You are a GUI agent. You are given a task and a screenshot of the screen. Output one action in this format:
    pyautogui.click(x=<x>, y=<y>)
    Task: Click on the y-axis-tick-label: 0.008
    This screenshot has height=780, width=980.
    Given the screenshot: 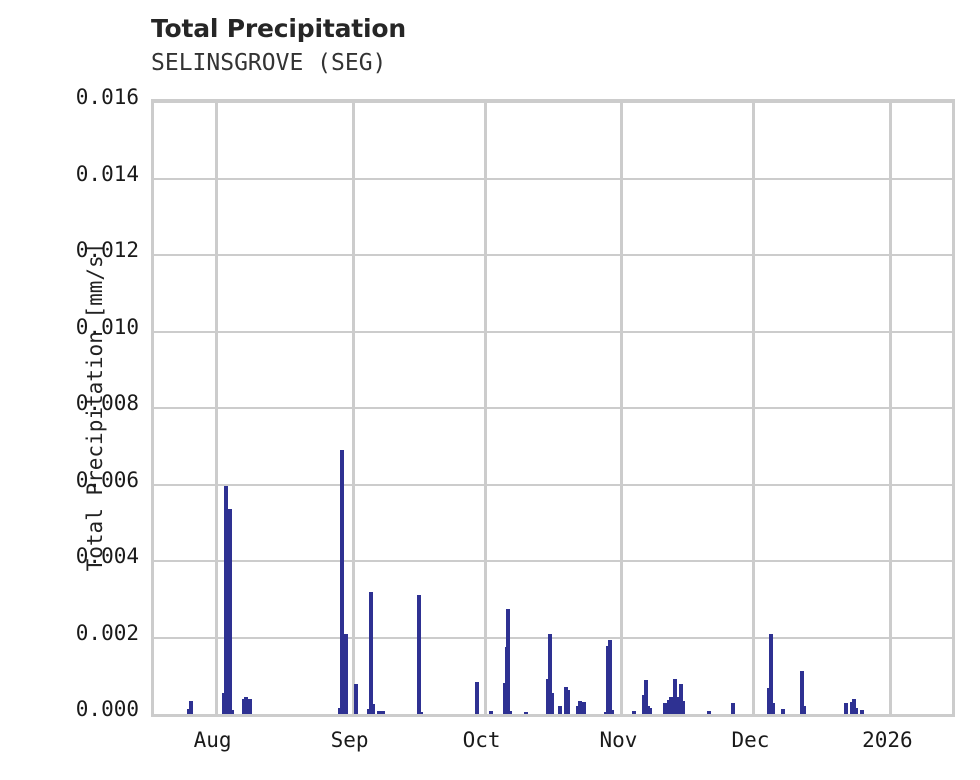 What is the action you would take?
    pyautogui.click(x=107, y=403)
    